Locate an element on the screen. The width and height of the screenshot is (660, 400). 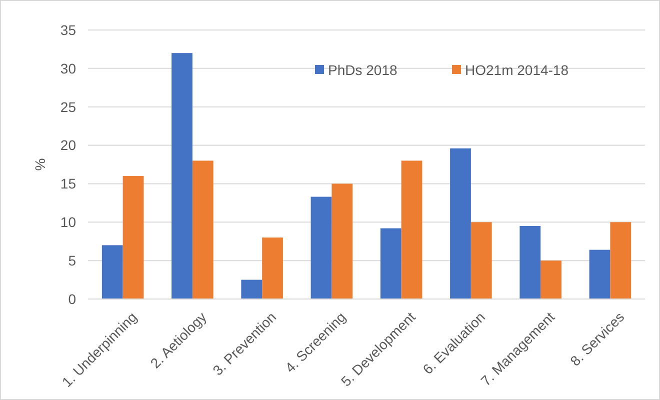
y-tick-label: 10 is located at coordinates (68, 222).